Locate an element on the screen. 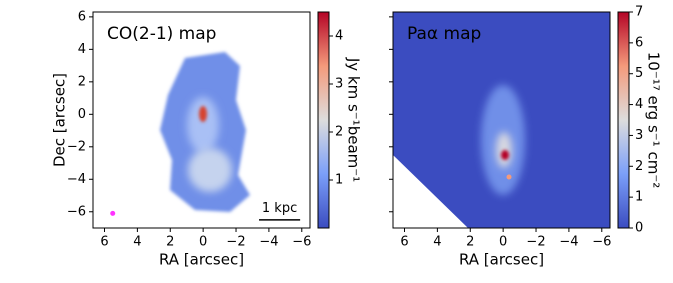 The width and height of the screenshot is (673, 283). masked-region is located at coordinates (430, 191).